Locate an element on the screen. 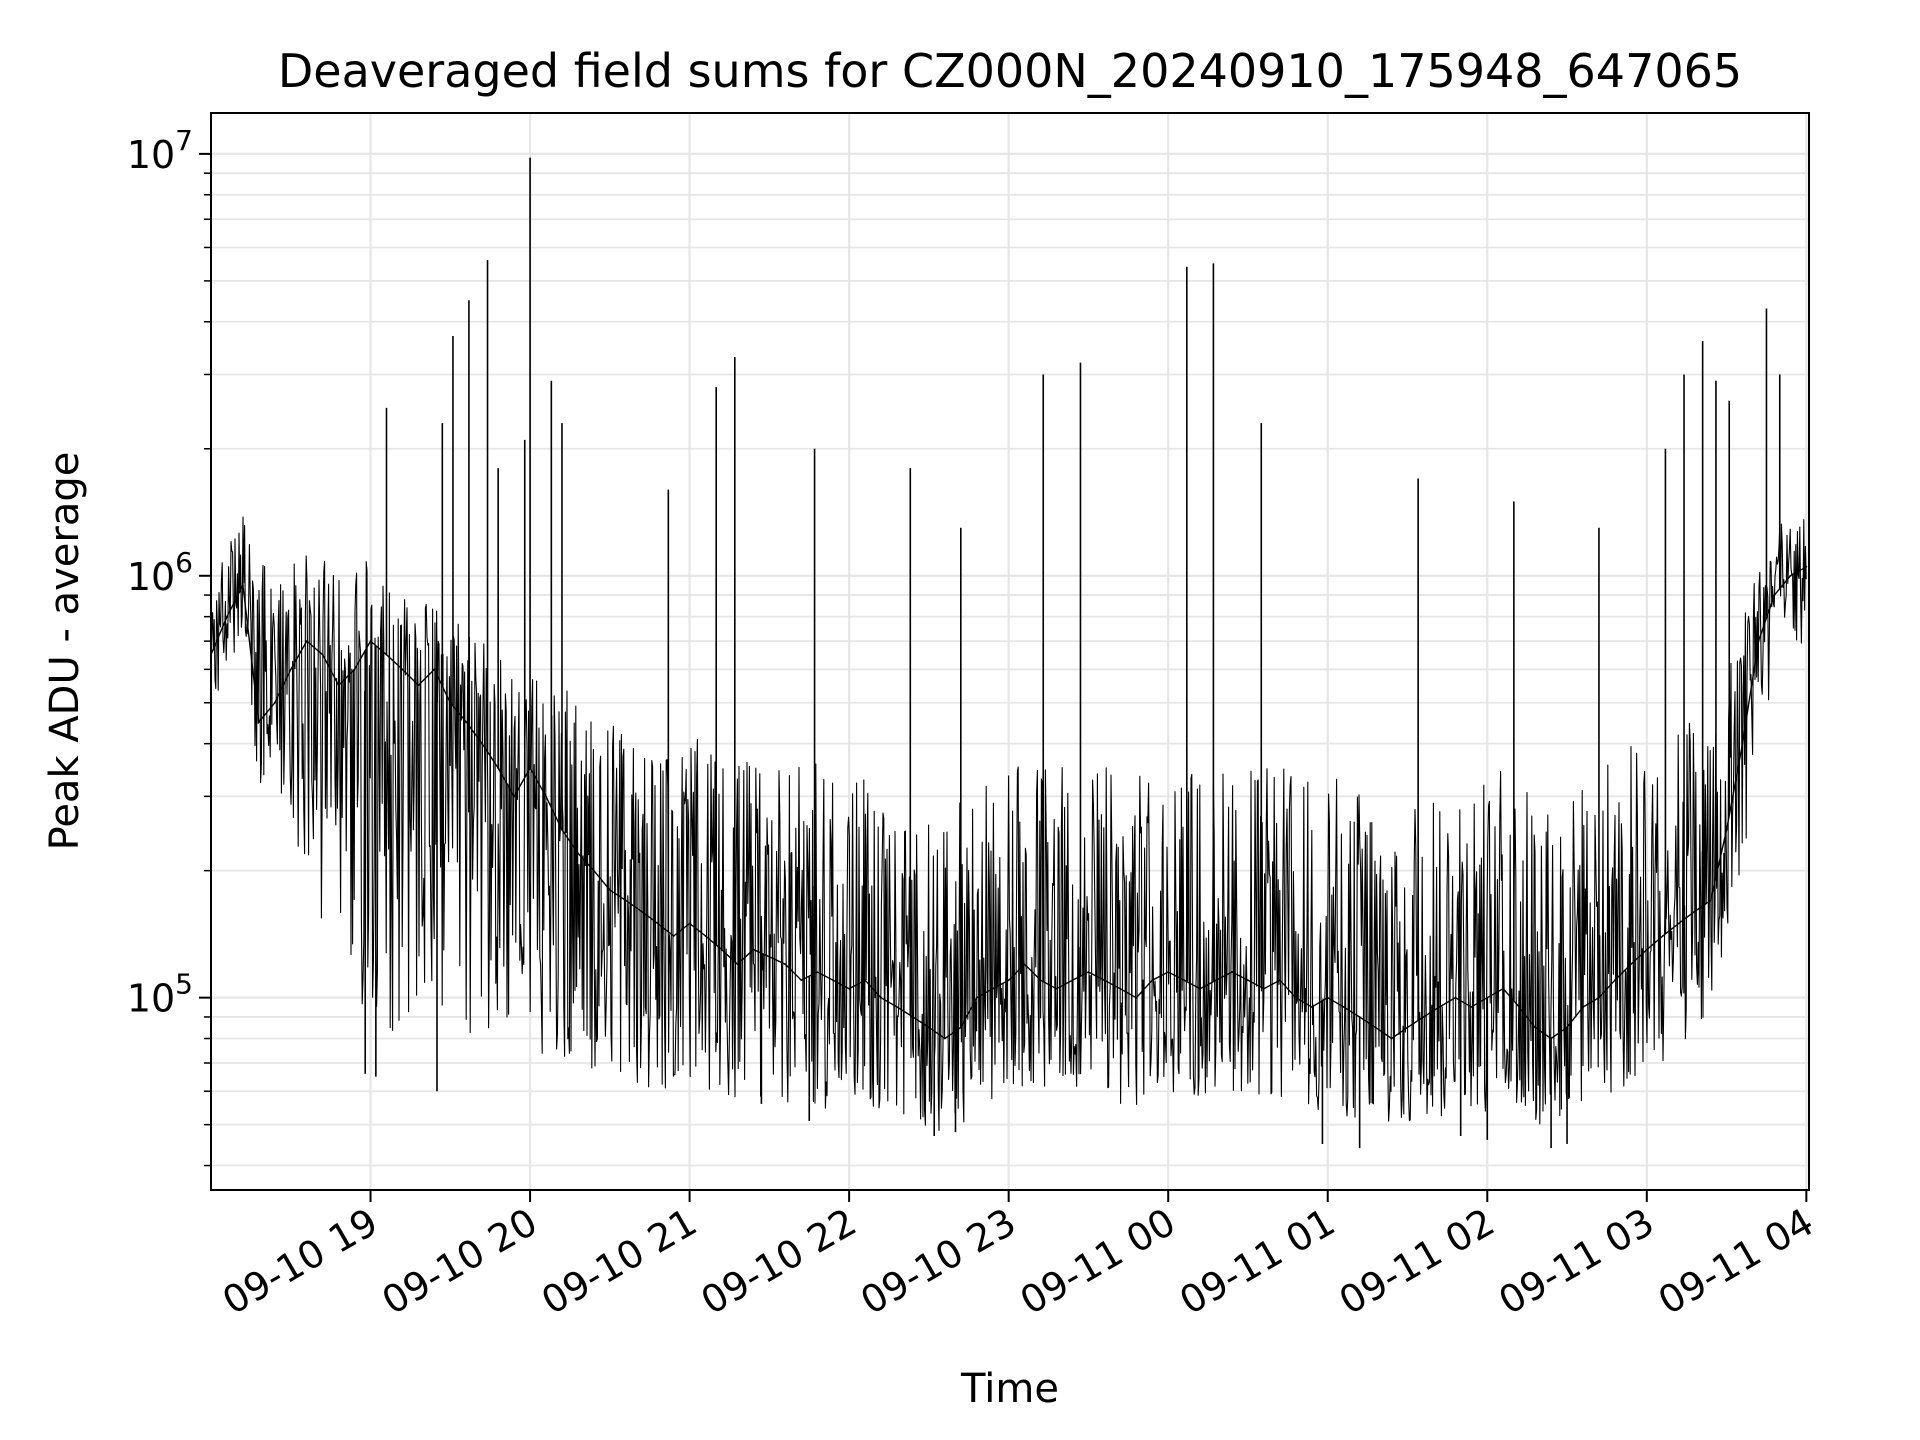  y-tick-label: 10⁶ is located at coordinates (160, 572).